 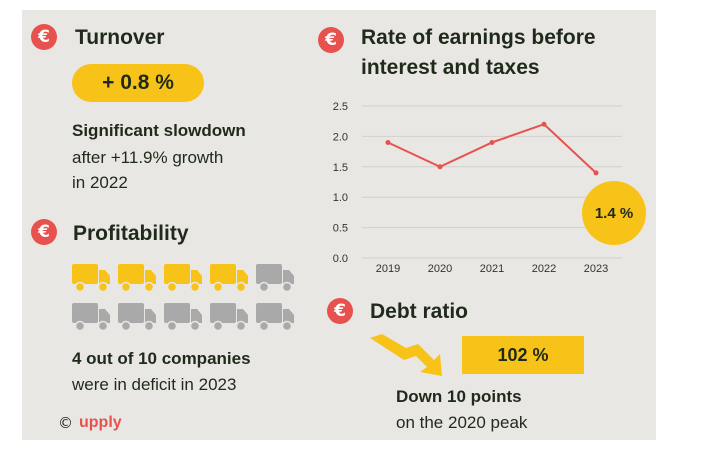 What do you see at coordinates (100, 422) in the screenshot?
I see `brand-name: upply` at bounding box center [100, 422].